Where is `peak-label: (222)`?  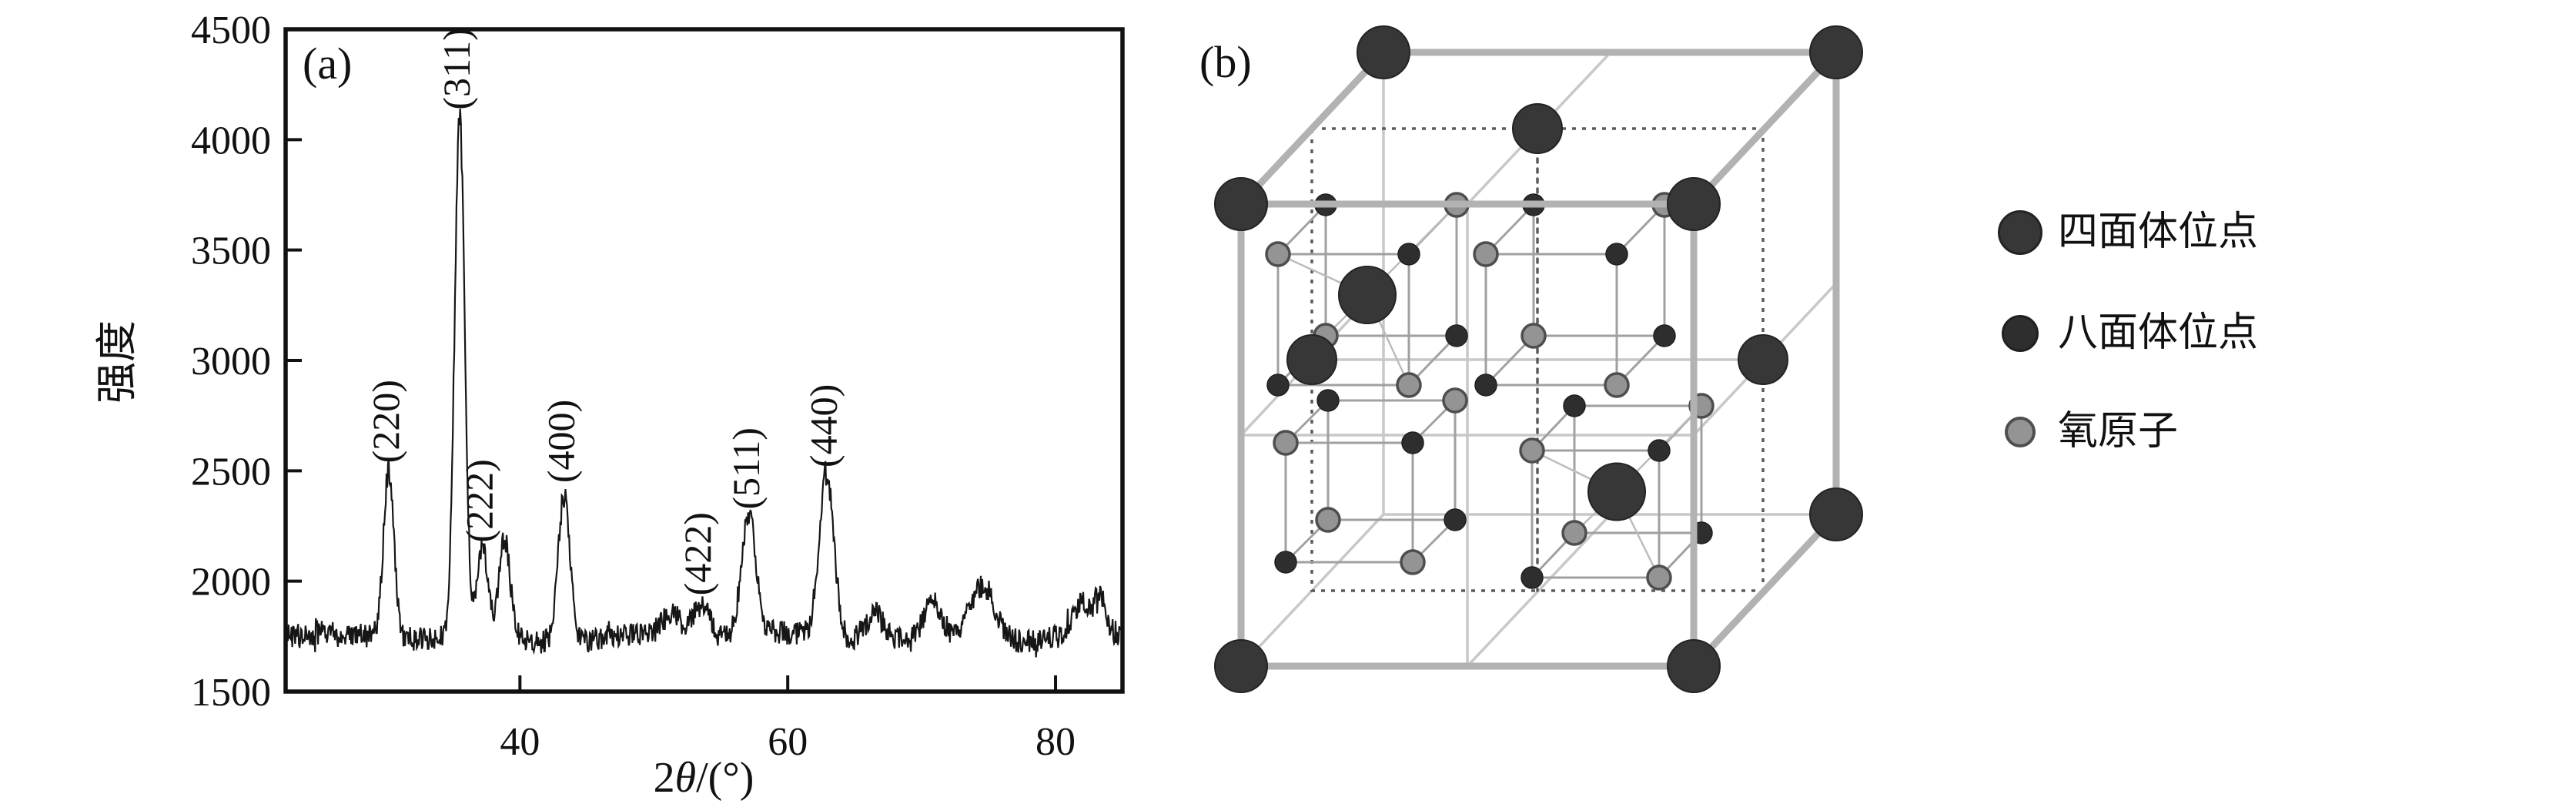 peak-label: (222) is located at coordinates (480, 500).